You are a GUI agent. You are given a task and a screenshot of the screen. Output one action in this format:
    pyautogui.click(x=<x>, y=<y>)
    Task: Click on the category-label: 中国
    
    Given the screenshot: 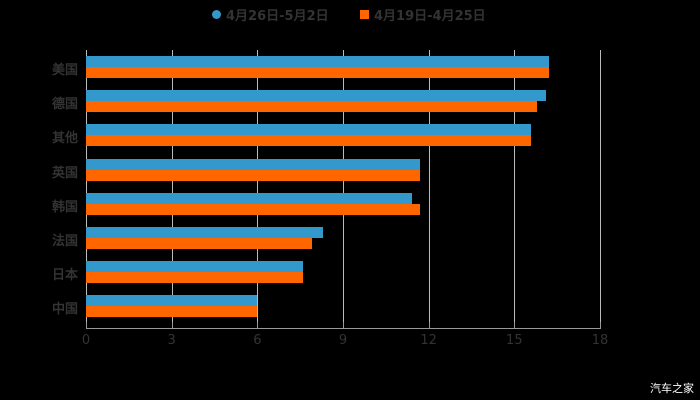 What is the action you would take?
    pyautogui.click(x=64, y=310)
    